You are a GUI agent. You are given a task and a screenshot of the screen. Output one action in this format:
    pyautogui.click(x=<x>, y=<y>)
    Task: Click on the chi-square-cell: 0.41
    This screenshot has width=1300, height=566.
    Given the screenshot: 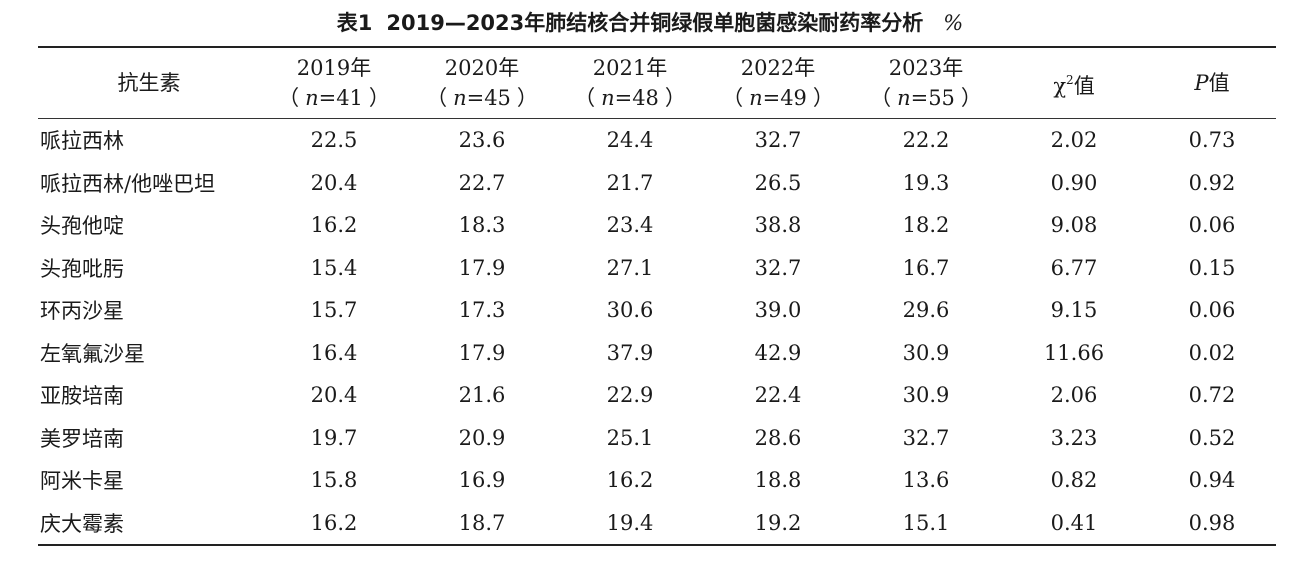 What is the action you would take?
    pyautogui.click(x=1074, y=523)
    